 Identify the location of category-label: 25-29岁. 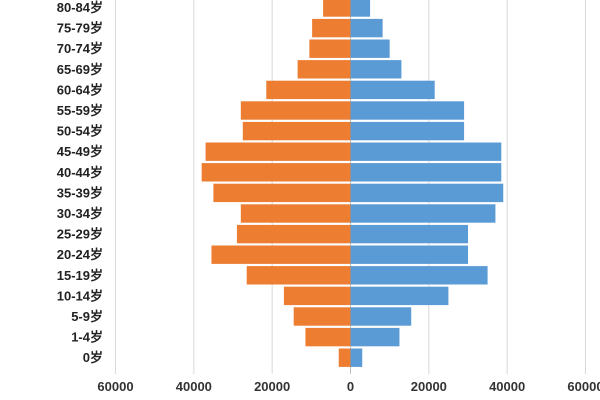
(80, 234).